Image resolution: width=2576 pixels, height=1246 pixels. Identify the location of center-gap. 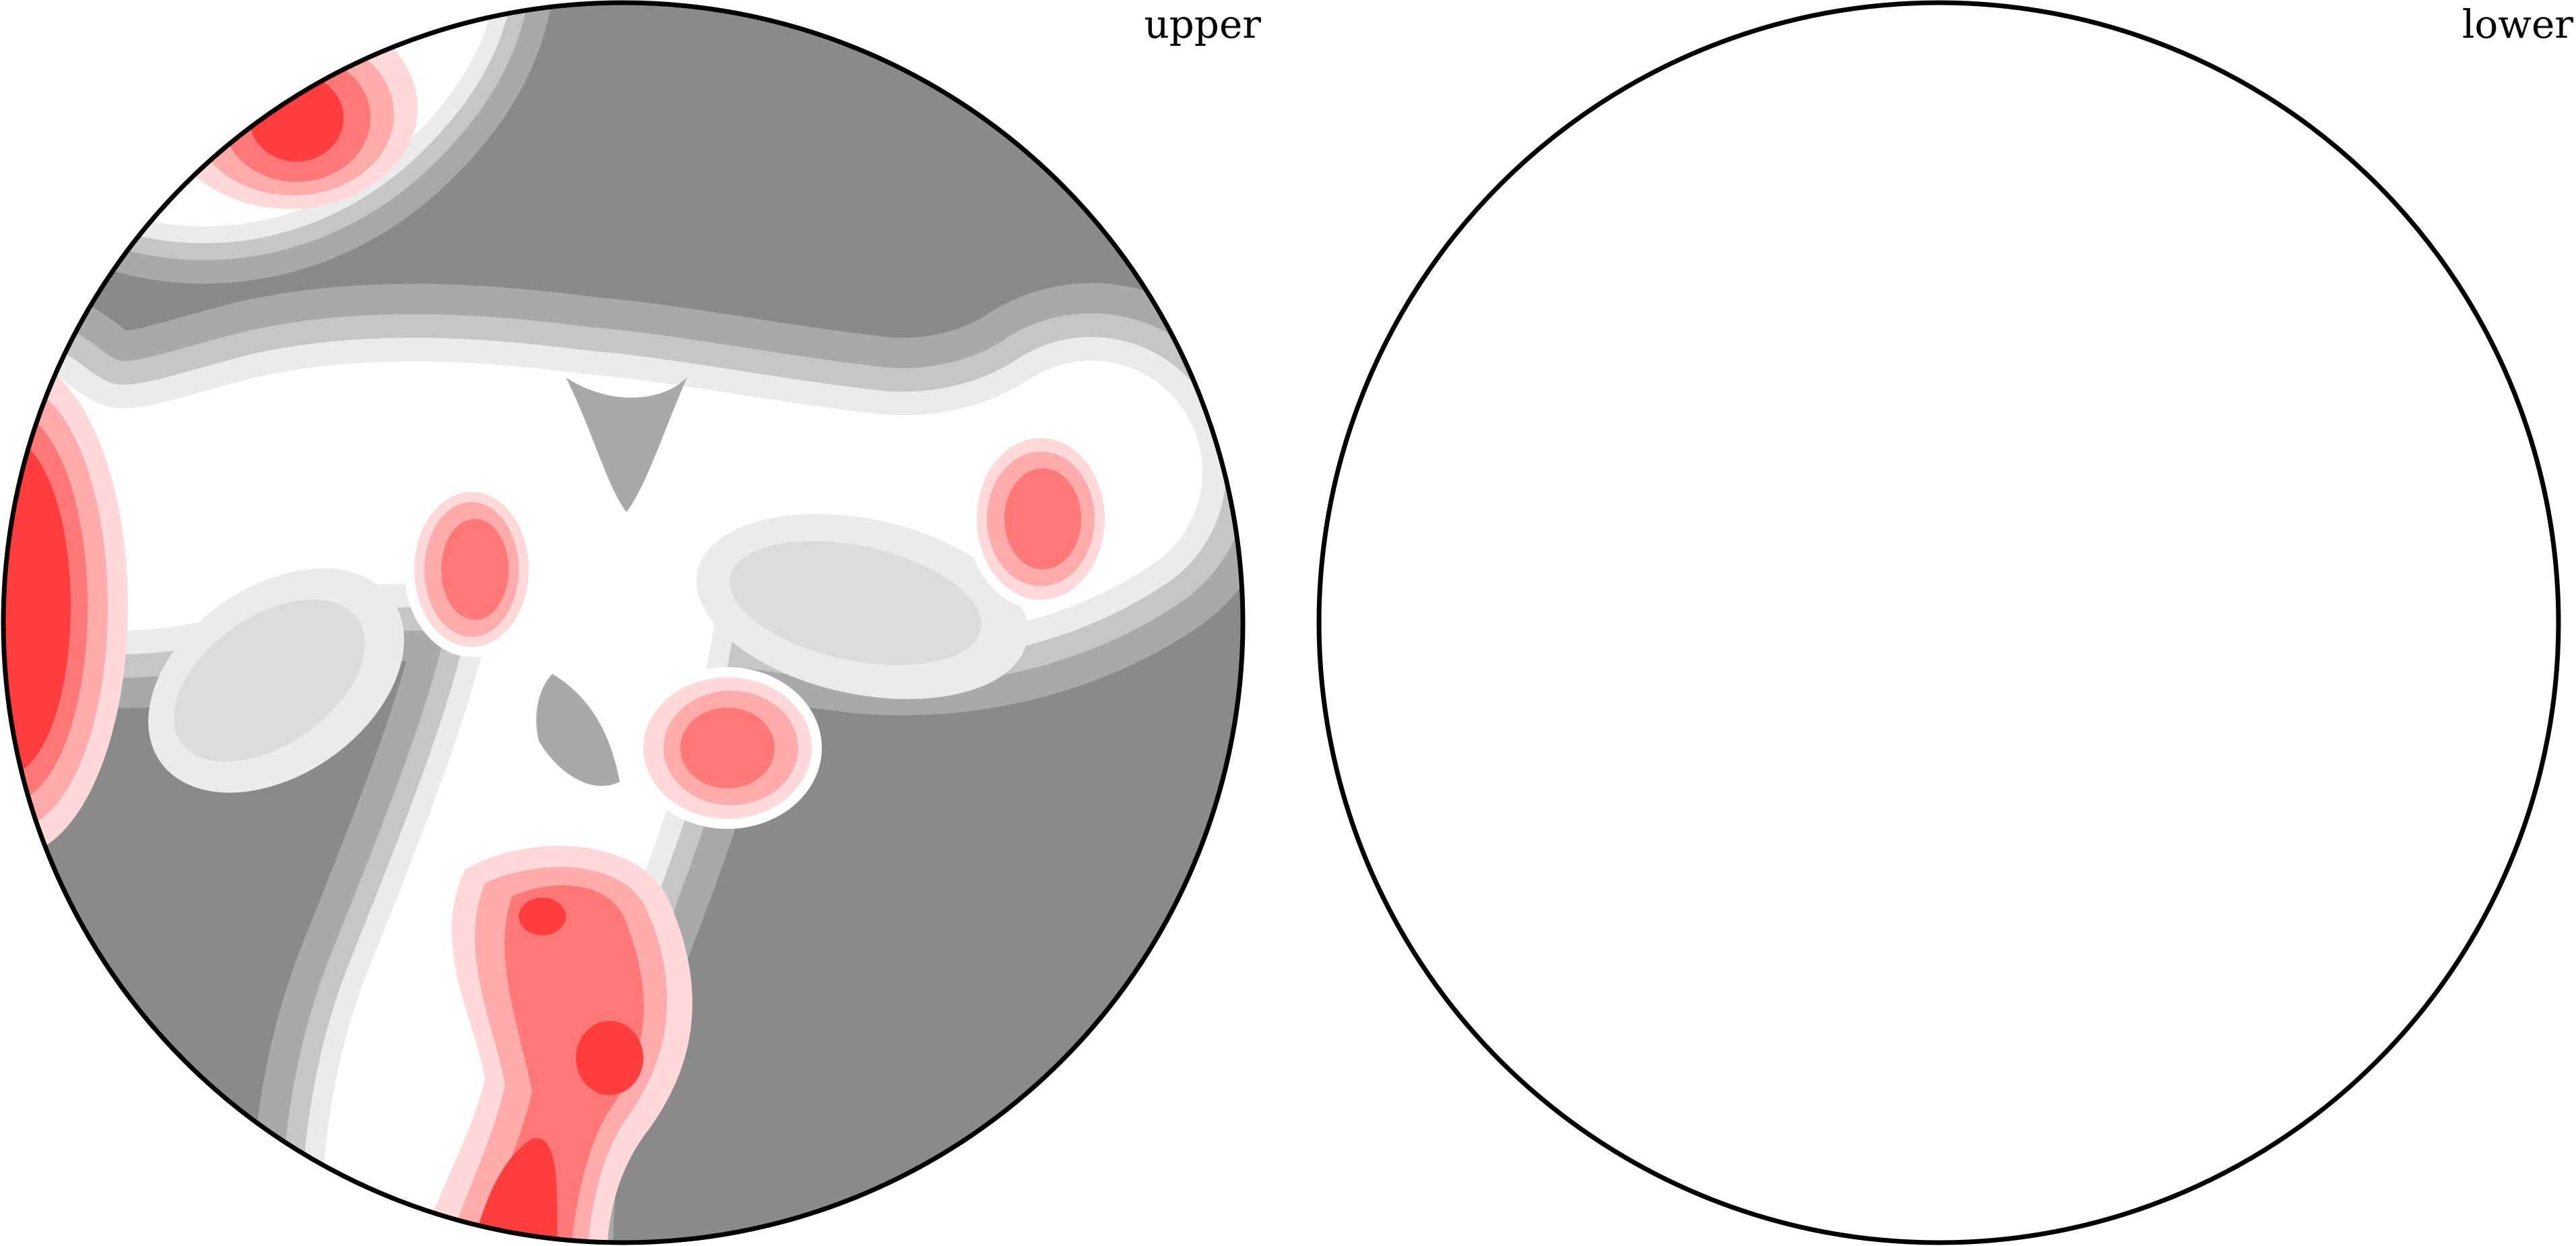
(578, 730).